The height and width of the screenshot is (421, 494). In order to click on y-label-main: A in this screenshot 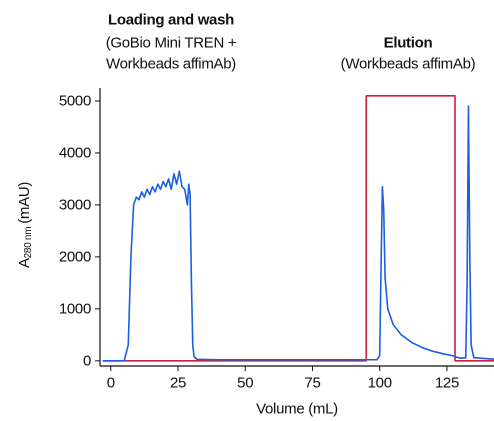, I will do `click(24, 263)`.